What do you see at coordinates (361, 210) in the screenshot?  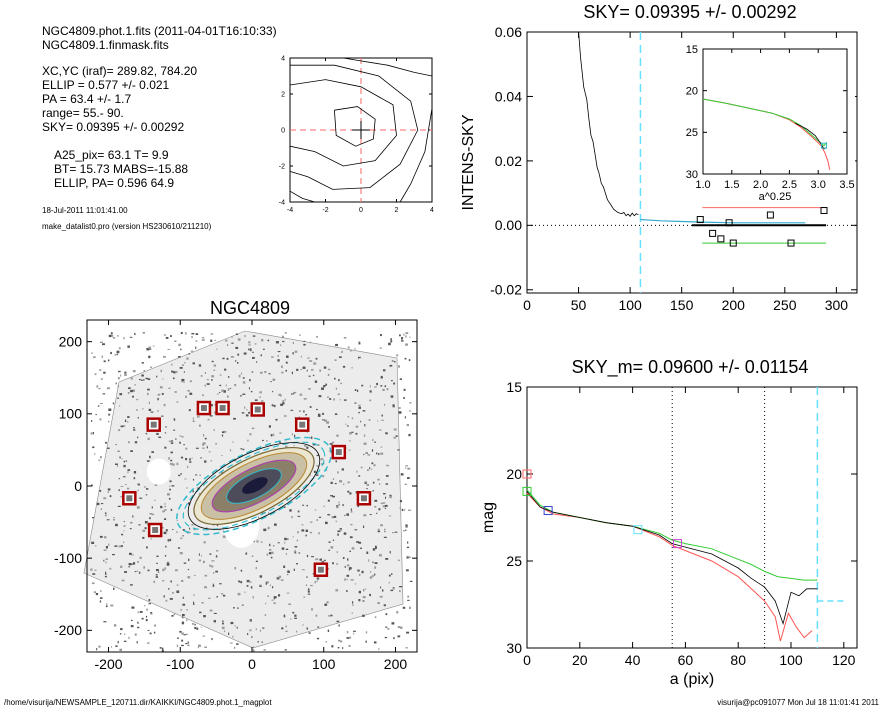 I see `x-tick-label: 0` at bounding box center [361, 210].